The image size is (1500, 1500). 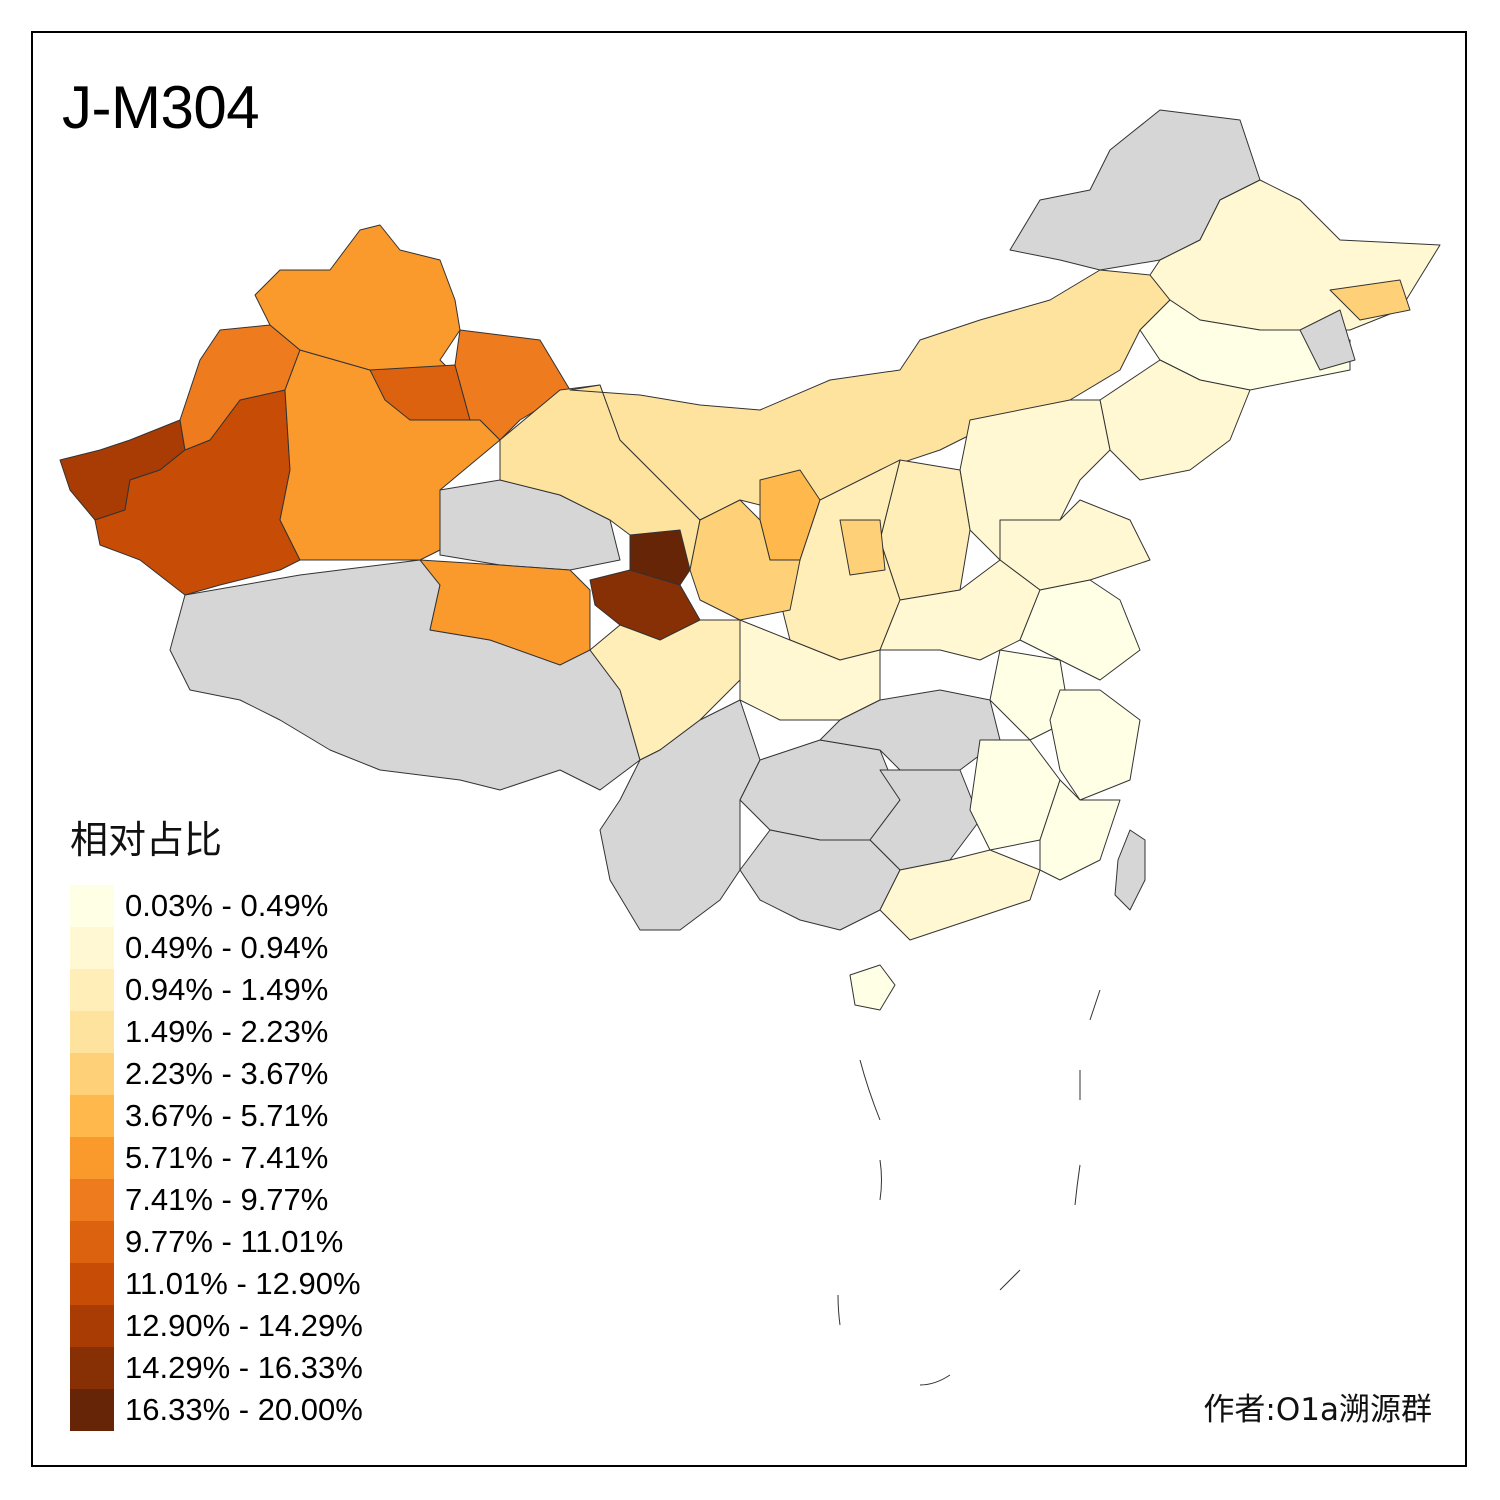 What do you see at coordinates (420, 392) in the screenshot?
I see `region-xinjiang-turpan` at bounding box center [420, 392].